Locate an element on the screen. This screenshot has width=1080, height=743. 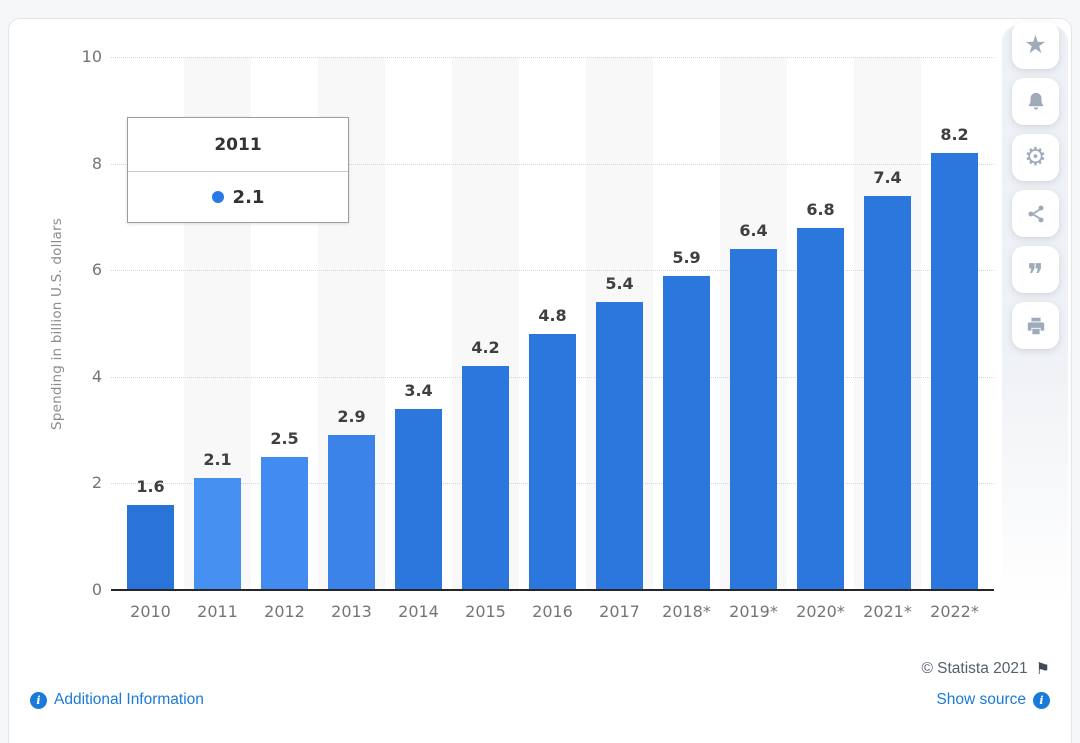
bar-value-label: 2.9 is located at coordinates (351, 417).